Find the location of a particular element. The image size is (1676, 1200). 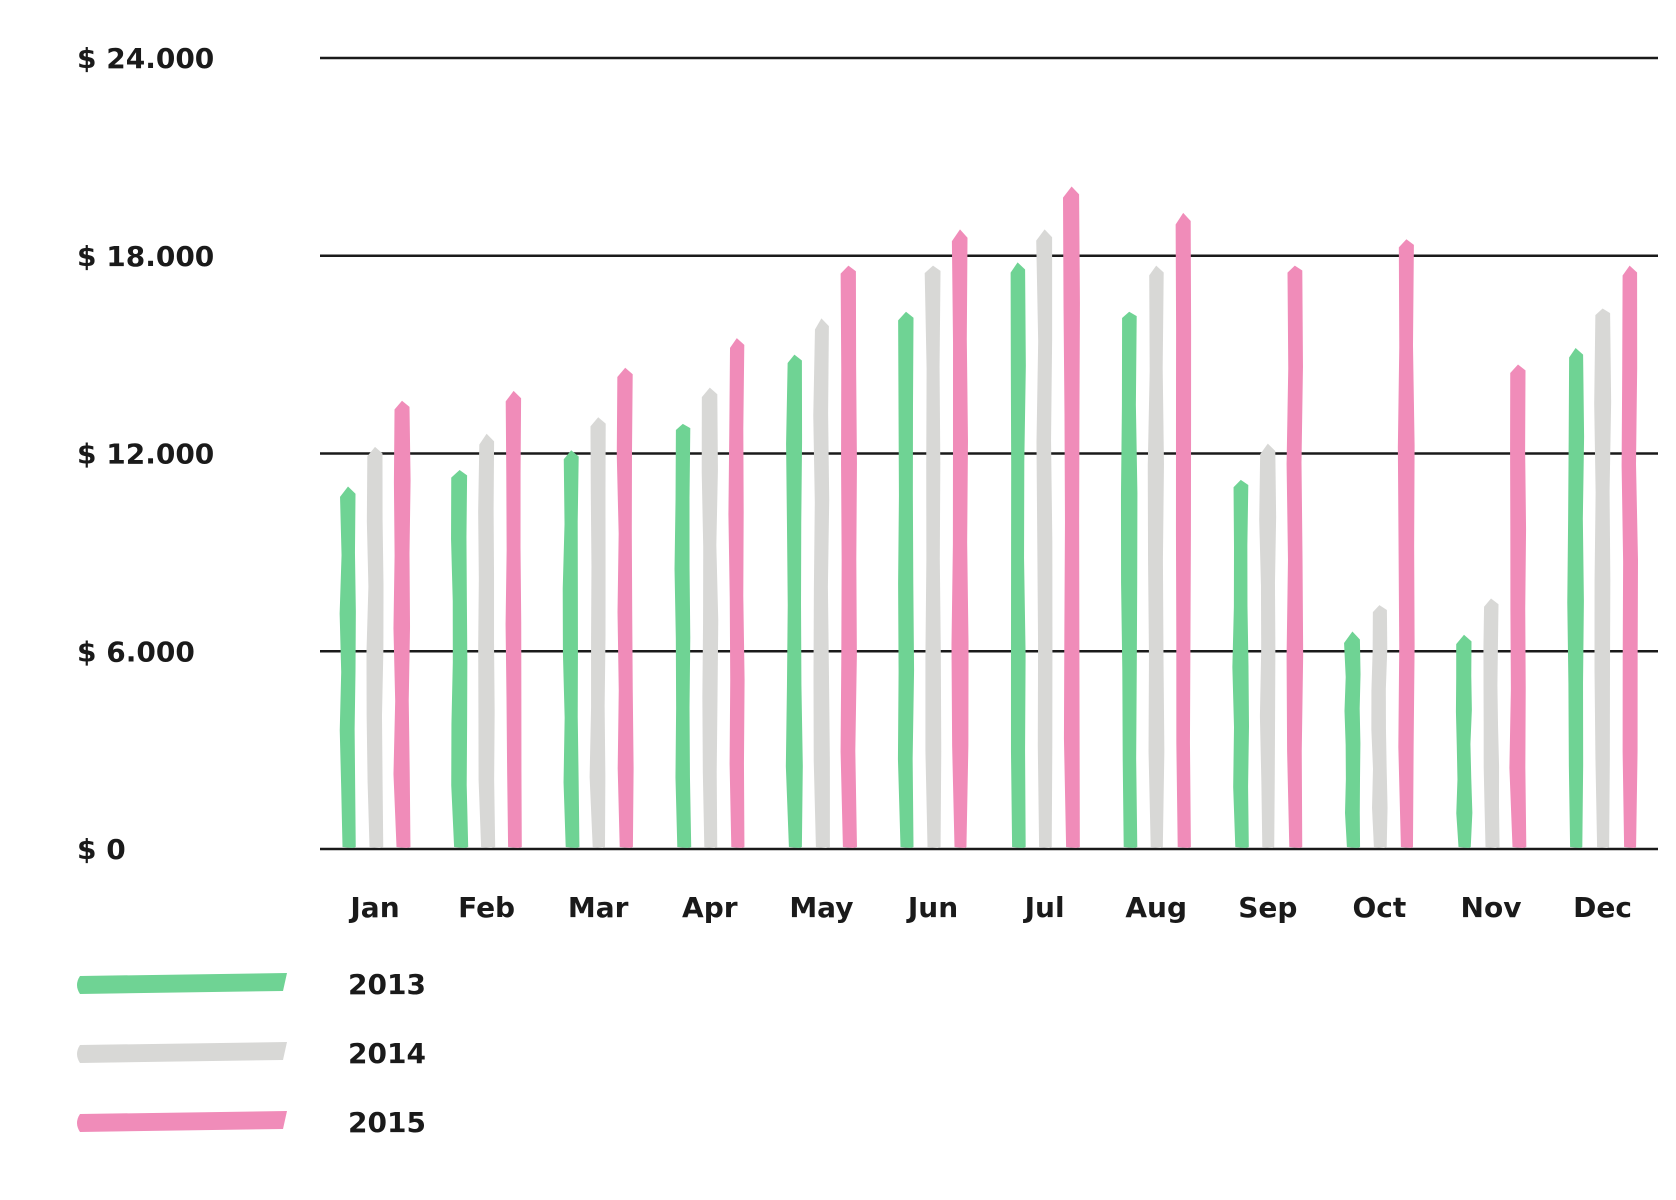

bar-2015-sep is located at coordinates (1295, 556).